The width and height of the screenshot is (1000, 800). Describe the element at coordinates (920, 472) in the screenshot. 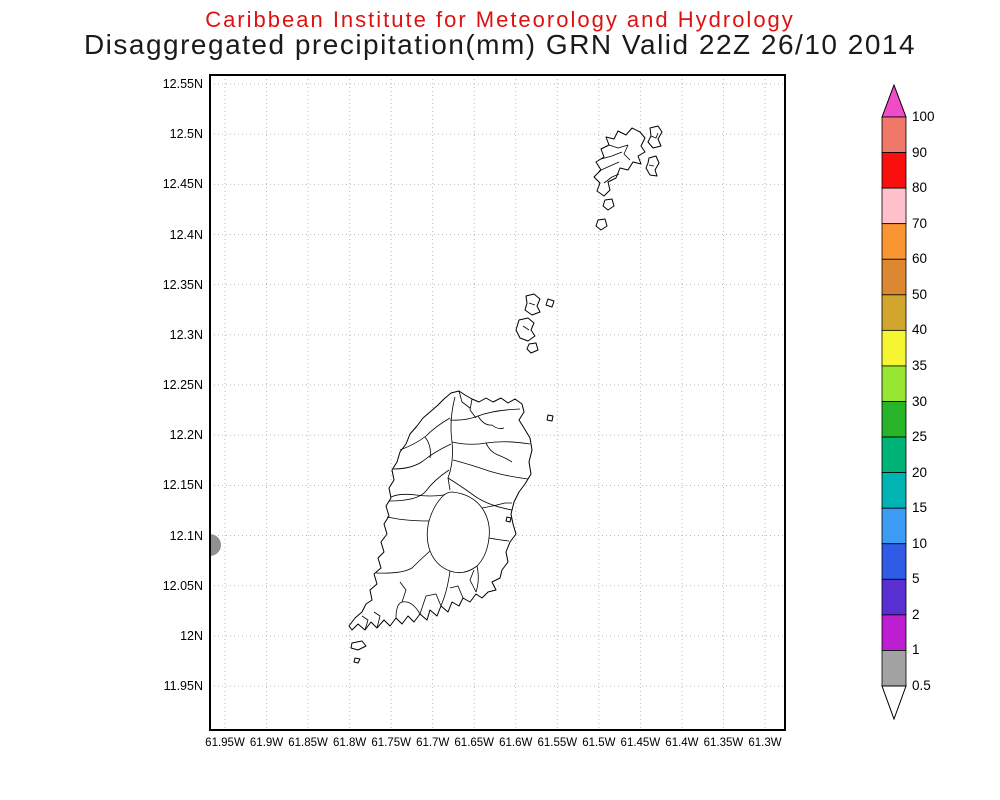

I see `colorbar-tick-label: 20` at that location.